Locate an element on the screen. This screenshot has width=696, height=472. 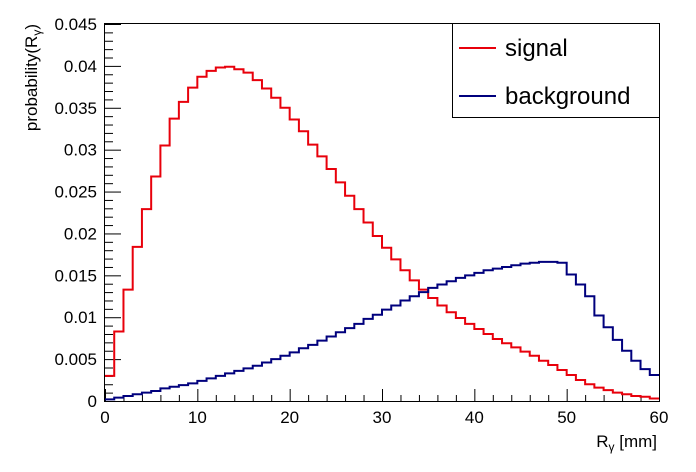
legend-box is located at coordinates (556, 70).